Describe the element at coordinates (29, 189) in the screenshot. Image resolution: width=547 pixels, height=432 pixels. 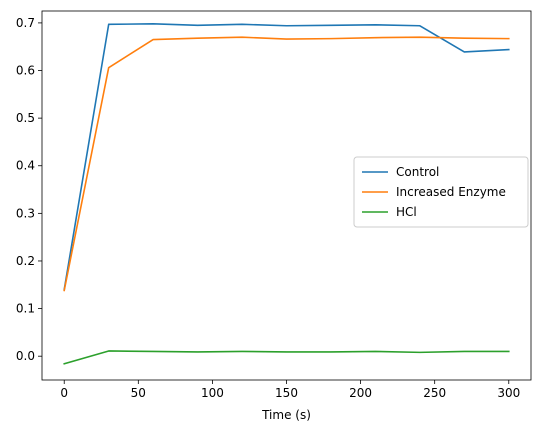
I see `y-axis: 0.0 0.1 0.2 0.3 0.4 0.5 0.6 0.7` at that location.